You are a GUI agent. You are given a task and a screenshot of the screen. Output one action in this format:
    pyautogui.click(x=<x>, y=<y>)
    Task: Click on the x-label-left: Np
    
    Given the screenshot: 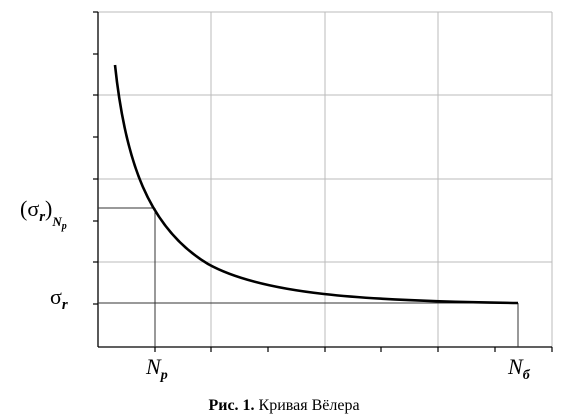 What is the action you would take?
    pyautogui.click(x=156, y=368)
    